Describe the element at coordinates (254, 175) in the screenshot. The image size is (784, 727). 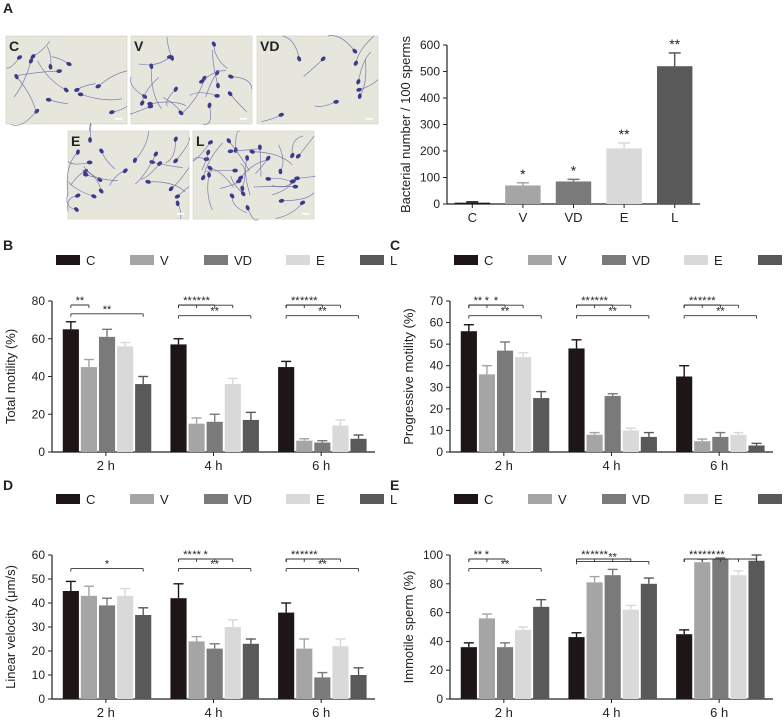
I see `micrograph-l: L` at that location.